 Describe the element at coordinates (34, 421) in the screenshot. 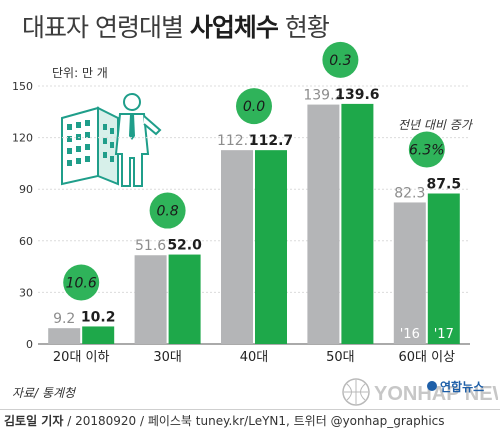

I see `footer-author: 김토일 기자` at that location.